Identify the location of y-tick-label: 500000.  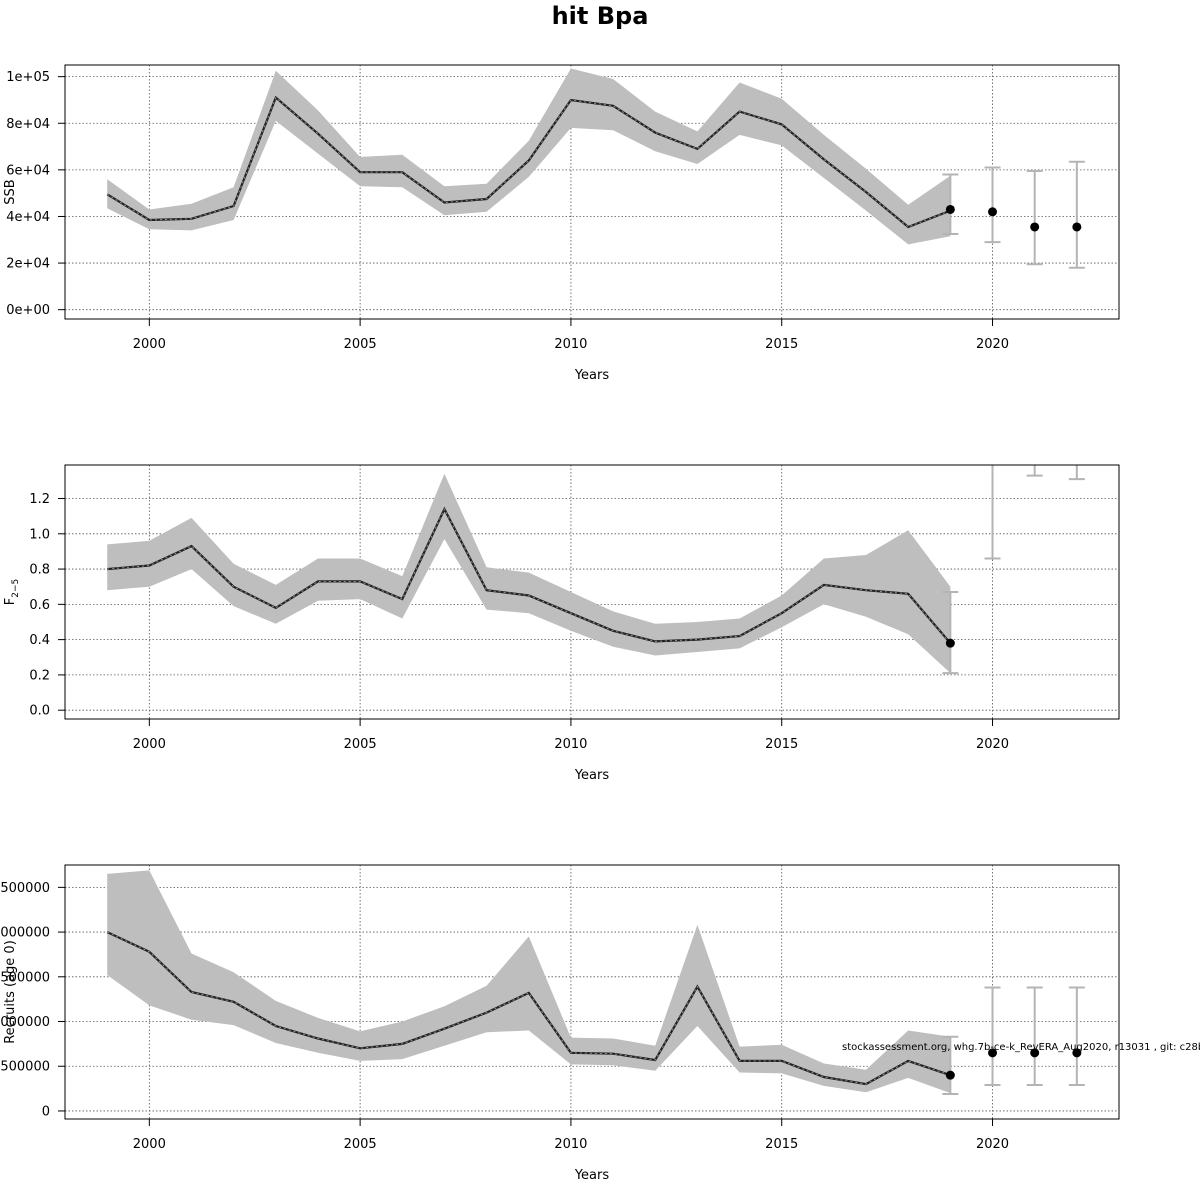
(25, 1067).